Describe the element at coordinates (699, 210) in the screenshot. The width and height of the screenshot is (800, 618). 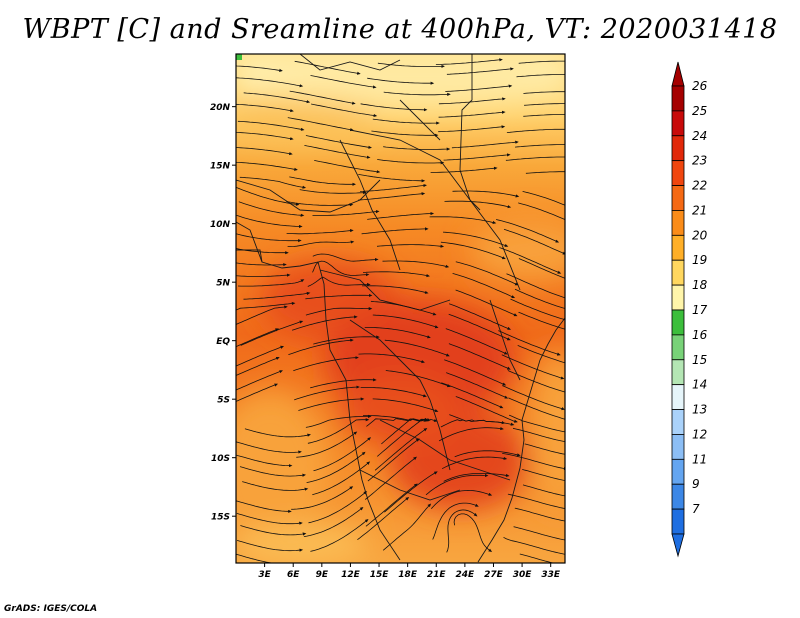
I see `colorbar-label: 21` at that location.